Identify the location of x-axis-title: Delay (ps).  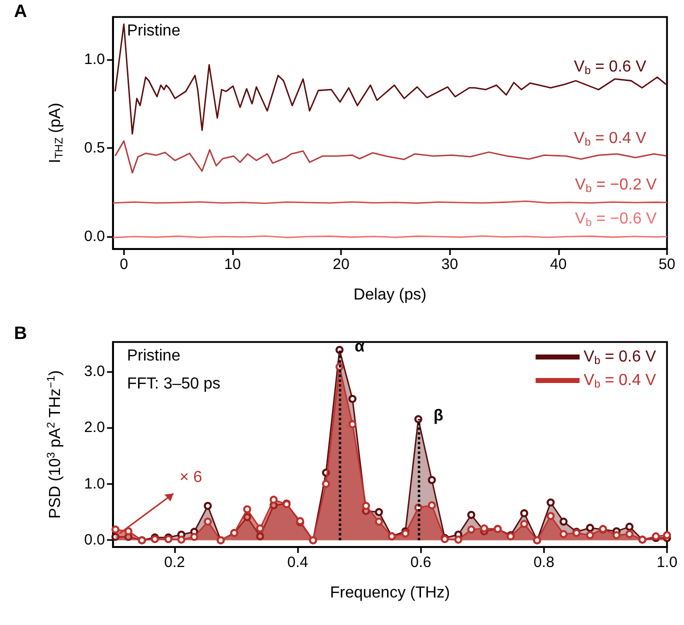
(390, 295).